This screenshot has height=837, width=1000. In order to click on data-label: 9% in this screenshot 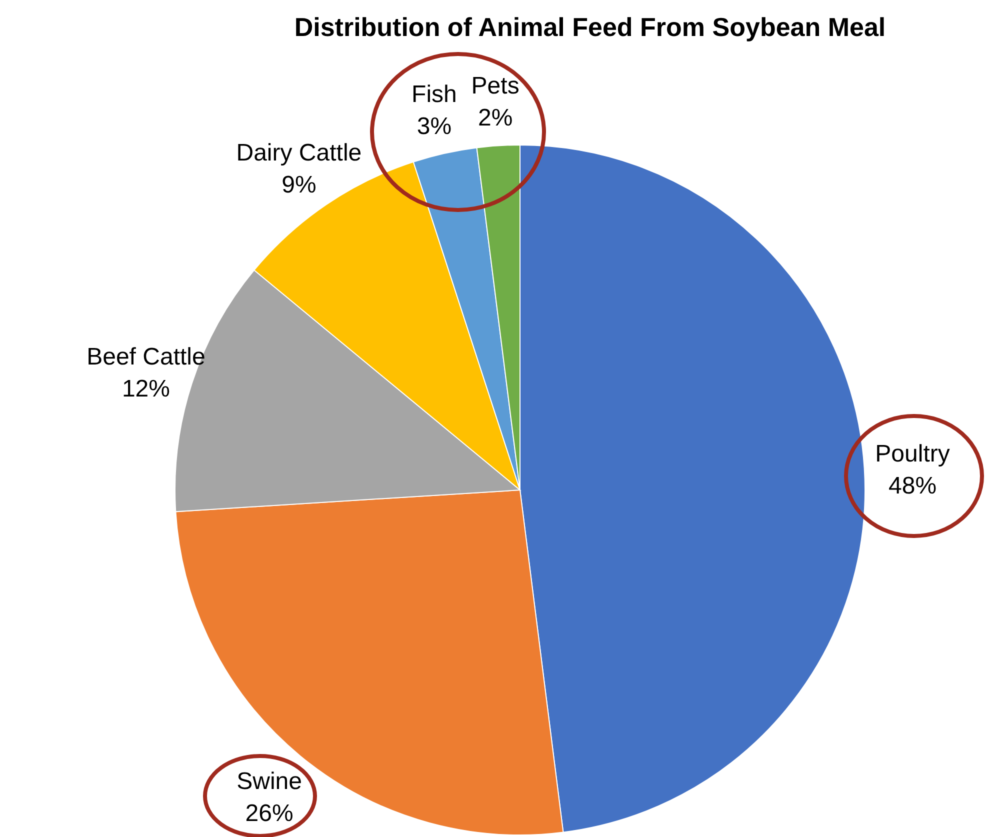, I will do `click(299, 185)`.